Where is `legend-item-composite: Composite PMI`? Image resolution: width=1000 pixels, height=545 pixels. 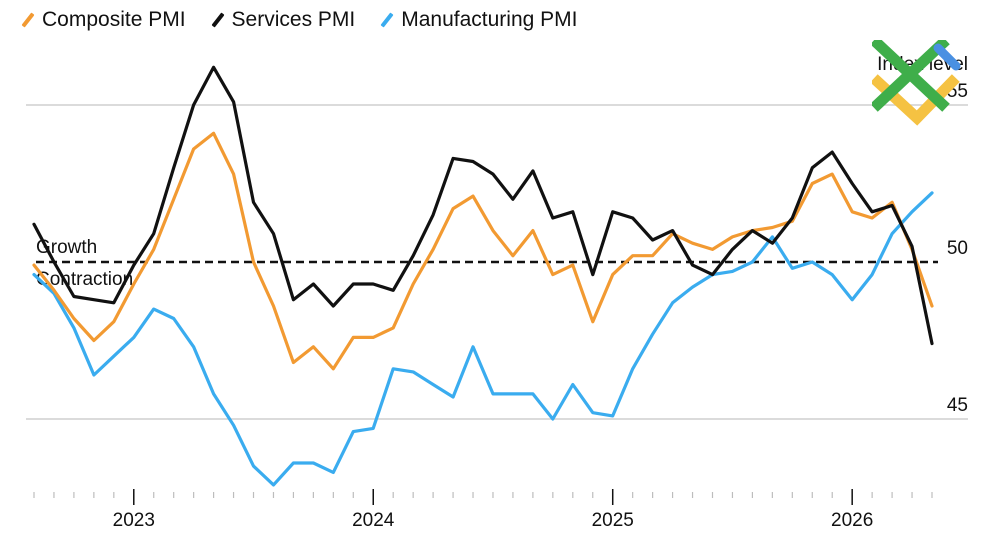
legend-item-composite: Composite PMI is located at coordinates (103, 20).